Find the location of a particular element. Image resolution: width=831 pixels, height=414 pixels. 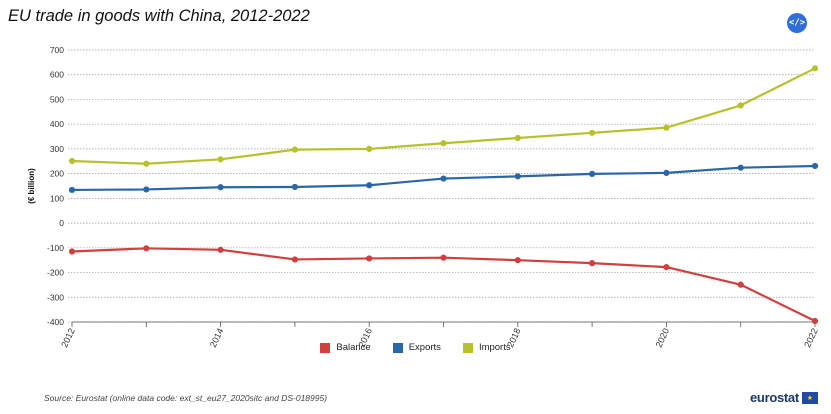

legend-label: Exports is located at coordinates (424, 347).